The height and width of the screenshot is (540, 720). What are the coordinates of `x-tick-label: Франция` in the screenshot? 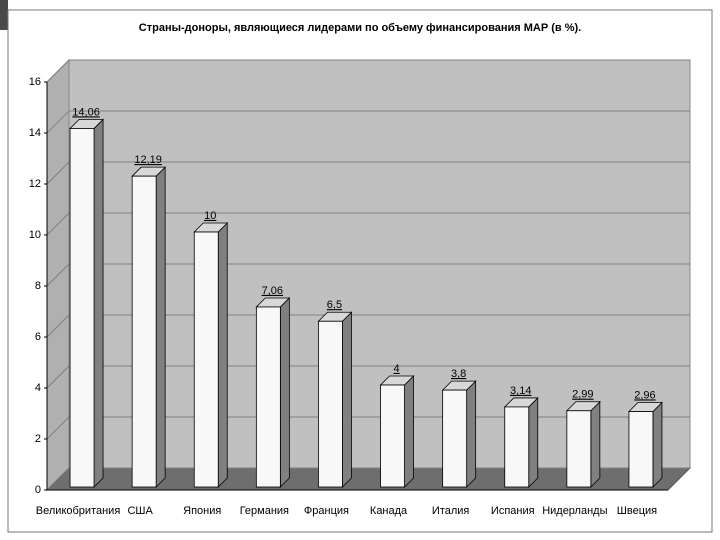 It's located at (326, 511).